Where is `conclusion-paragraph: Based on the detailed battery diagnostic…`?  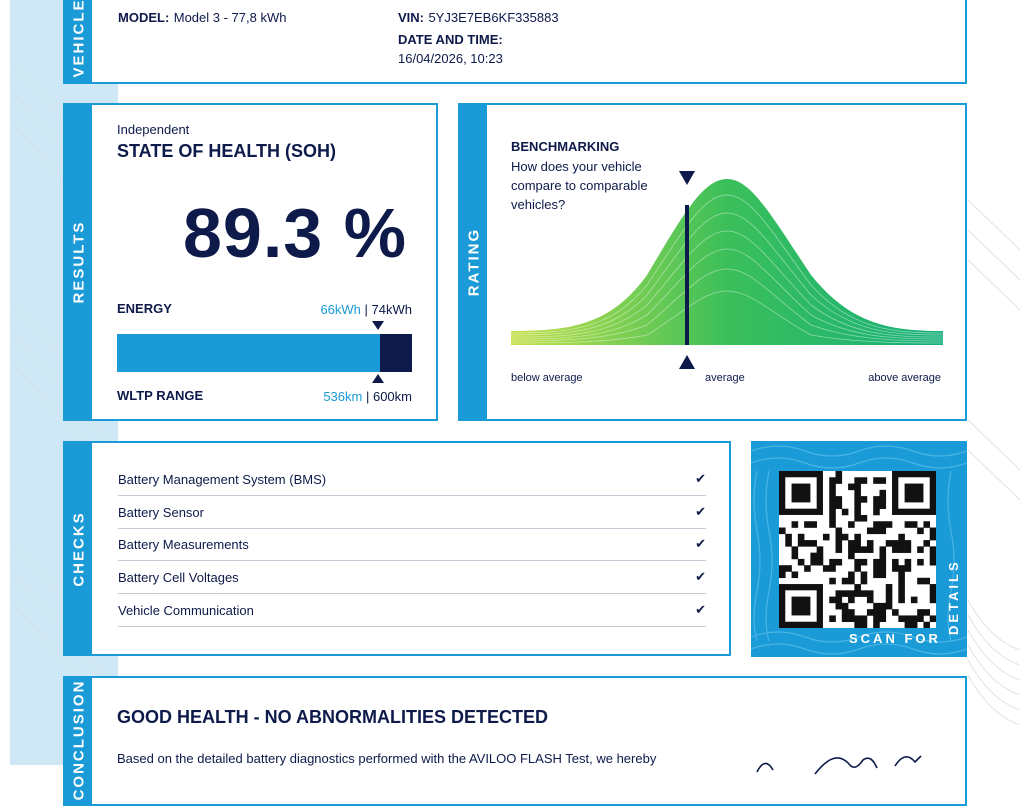
conclusion-paragraph: Based on the detailed battery diagnostic… is located at coordinates (387, 758).